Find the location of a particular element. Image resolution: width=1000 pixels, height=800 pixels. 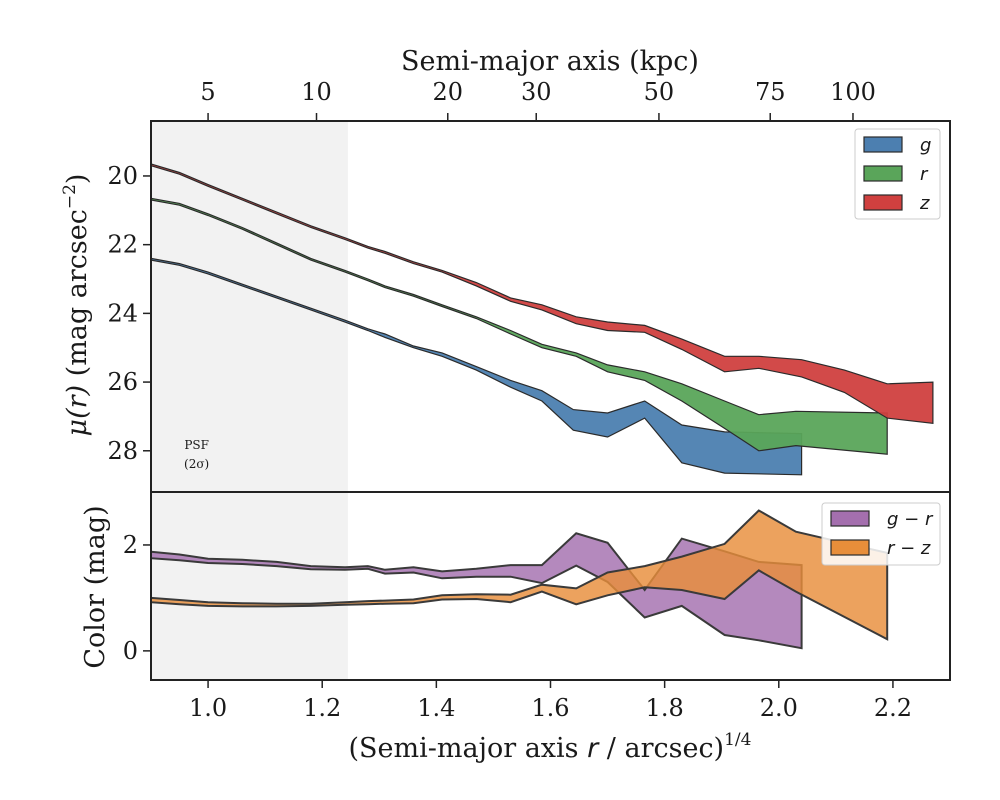

kpc-axis-title: Semi-major axis (kpc) is located at coordinates (550, 61).